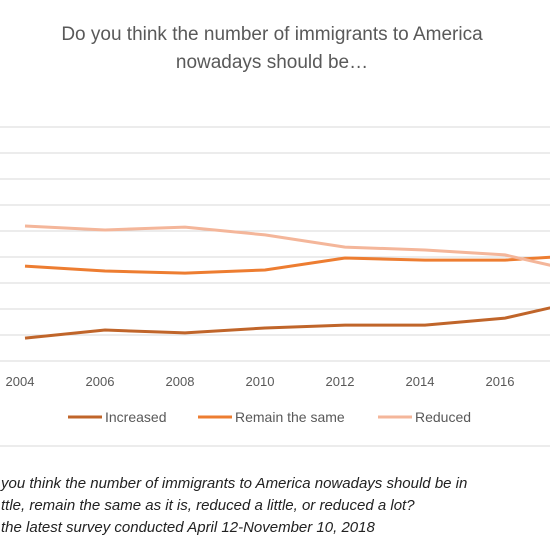 The width and height of the screenshot is (550, 550). Describe the element at coordinates (100, 381) in the screenshot. I see `x-tick-label: 2006` at that location.